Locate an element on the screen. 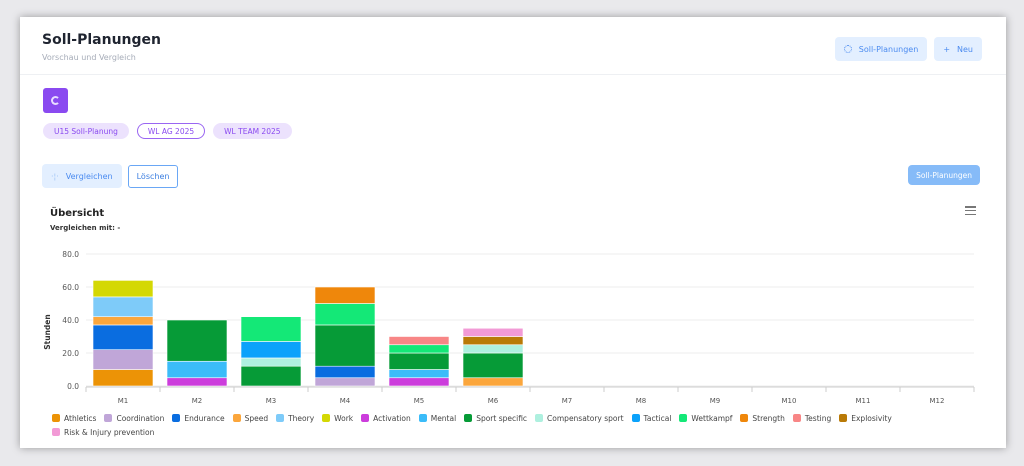 This screenshot has height=466, width=1024. legend-label: Endurance is located at coordinates (204, 418).